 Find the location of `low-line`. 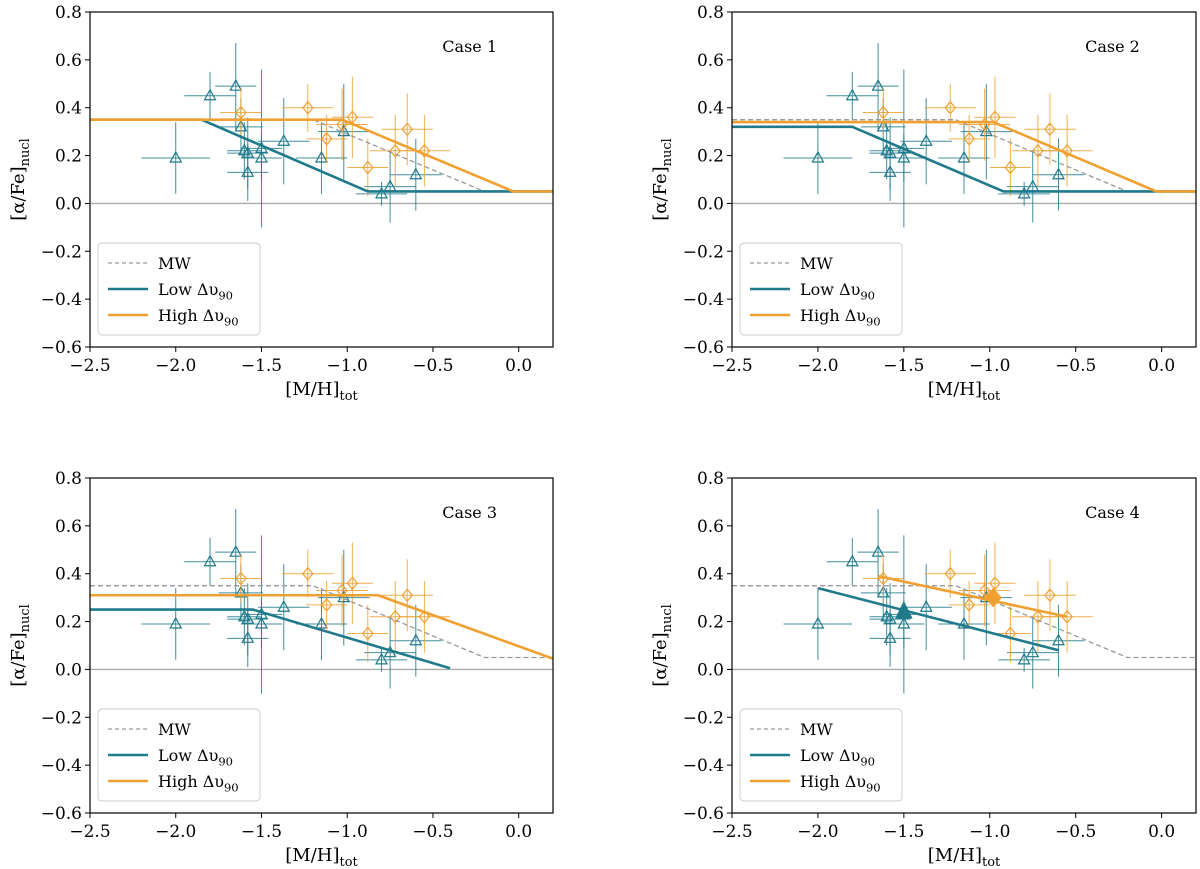

low-line is located at coordinates (270, 639).